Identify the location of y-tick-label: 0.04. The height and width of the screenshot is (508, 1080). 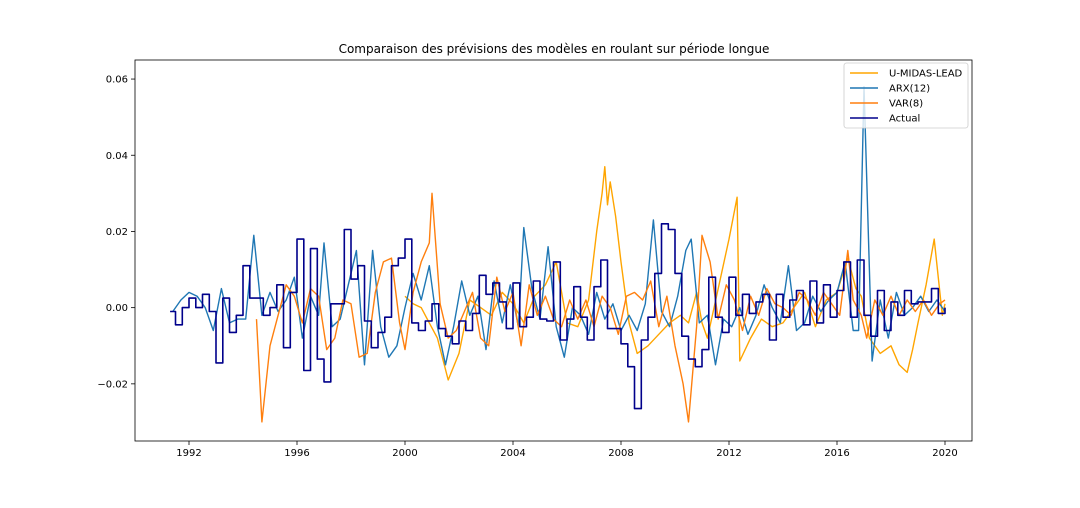
(117, 156).